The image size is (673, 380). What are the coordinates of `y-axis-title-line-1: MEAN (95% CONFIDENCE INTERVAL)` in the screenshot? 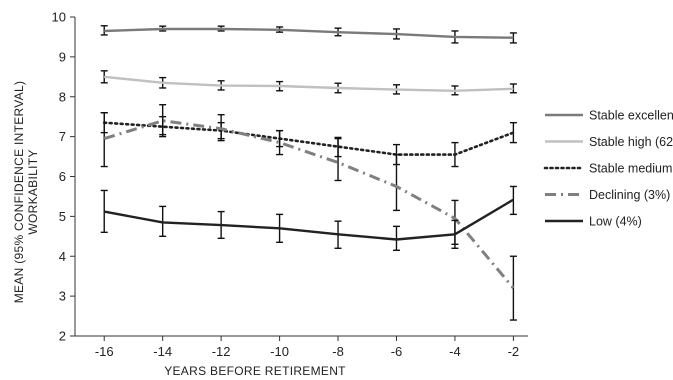 It's located at (19, 192).